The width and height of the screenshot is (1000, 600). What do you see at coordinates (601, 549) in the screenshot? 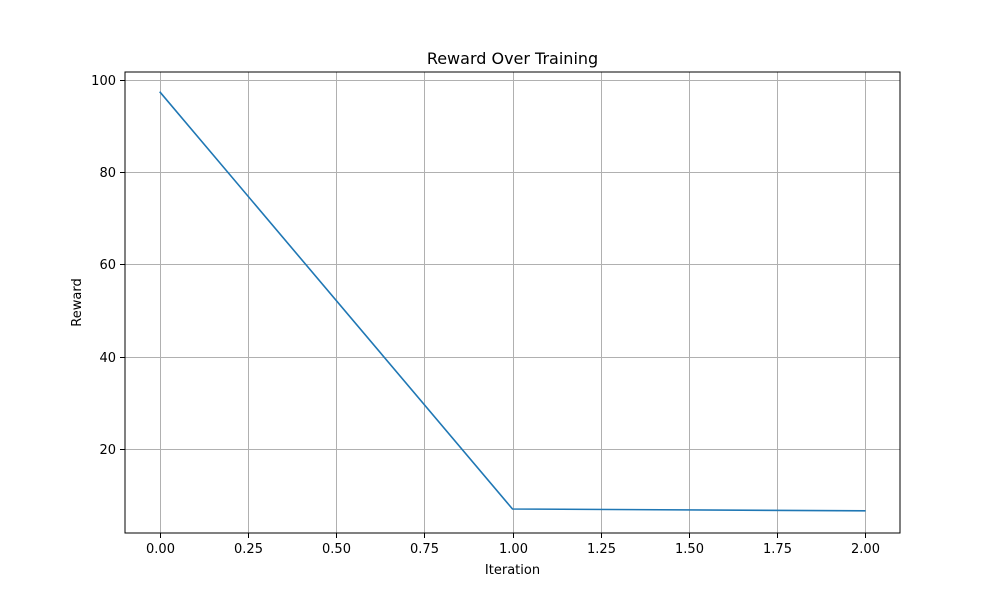
I see `x-tick-label: 1.25` at bounding box center [601, 549].